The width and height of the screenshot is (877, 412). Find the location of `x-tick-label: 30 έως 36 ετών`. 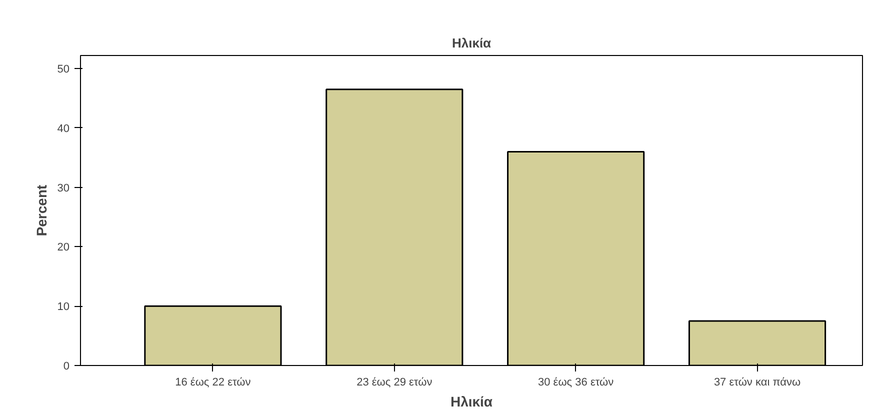

x-tick-label: 30 έως 36 ετών is located at coordinates (576, 382).